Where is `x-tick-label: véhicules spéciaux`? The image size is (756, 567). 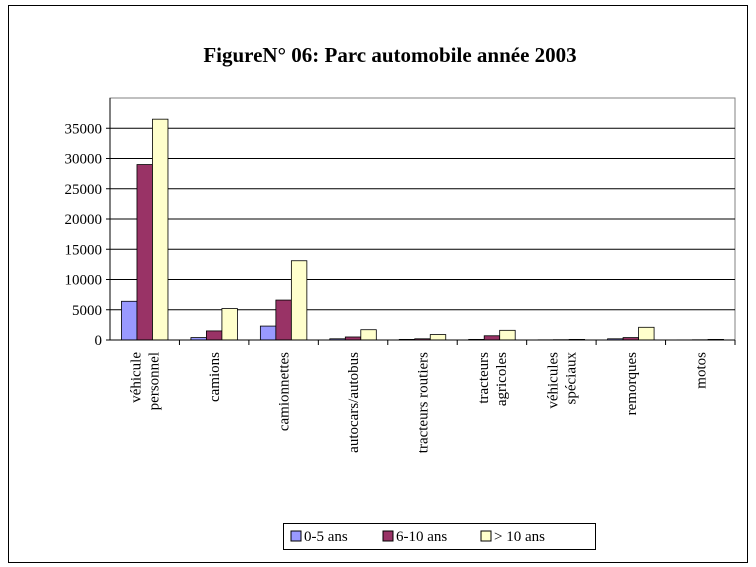
x-tick-label: véhicules spéciaux is located at coordinates (562, 380).